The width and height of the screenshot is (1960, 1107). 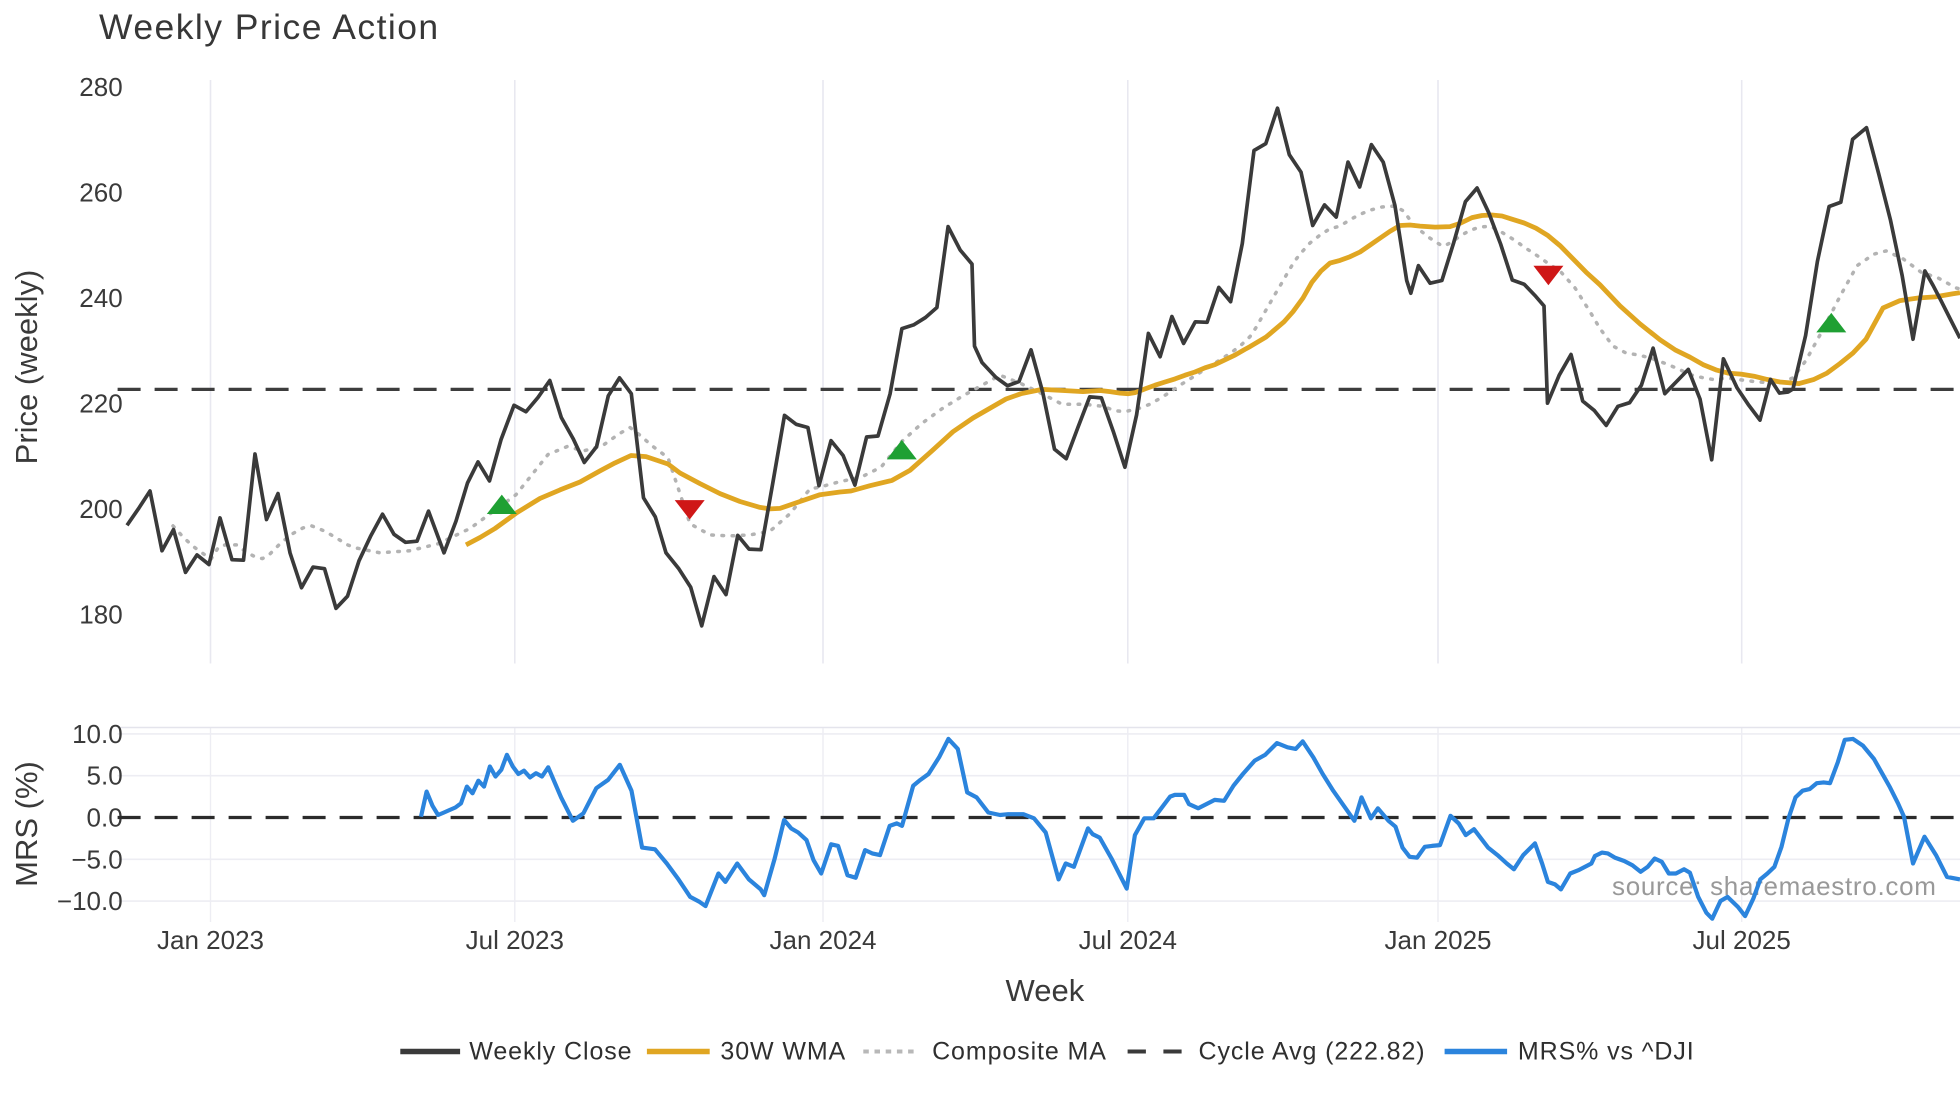 What do you see at coordinates (26, 367) in the screenshot?
I see `svg-text: Price (weekly)` at bounding box center [26, 367].